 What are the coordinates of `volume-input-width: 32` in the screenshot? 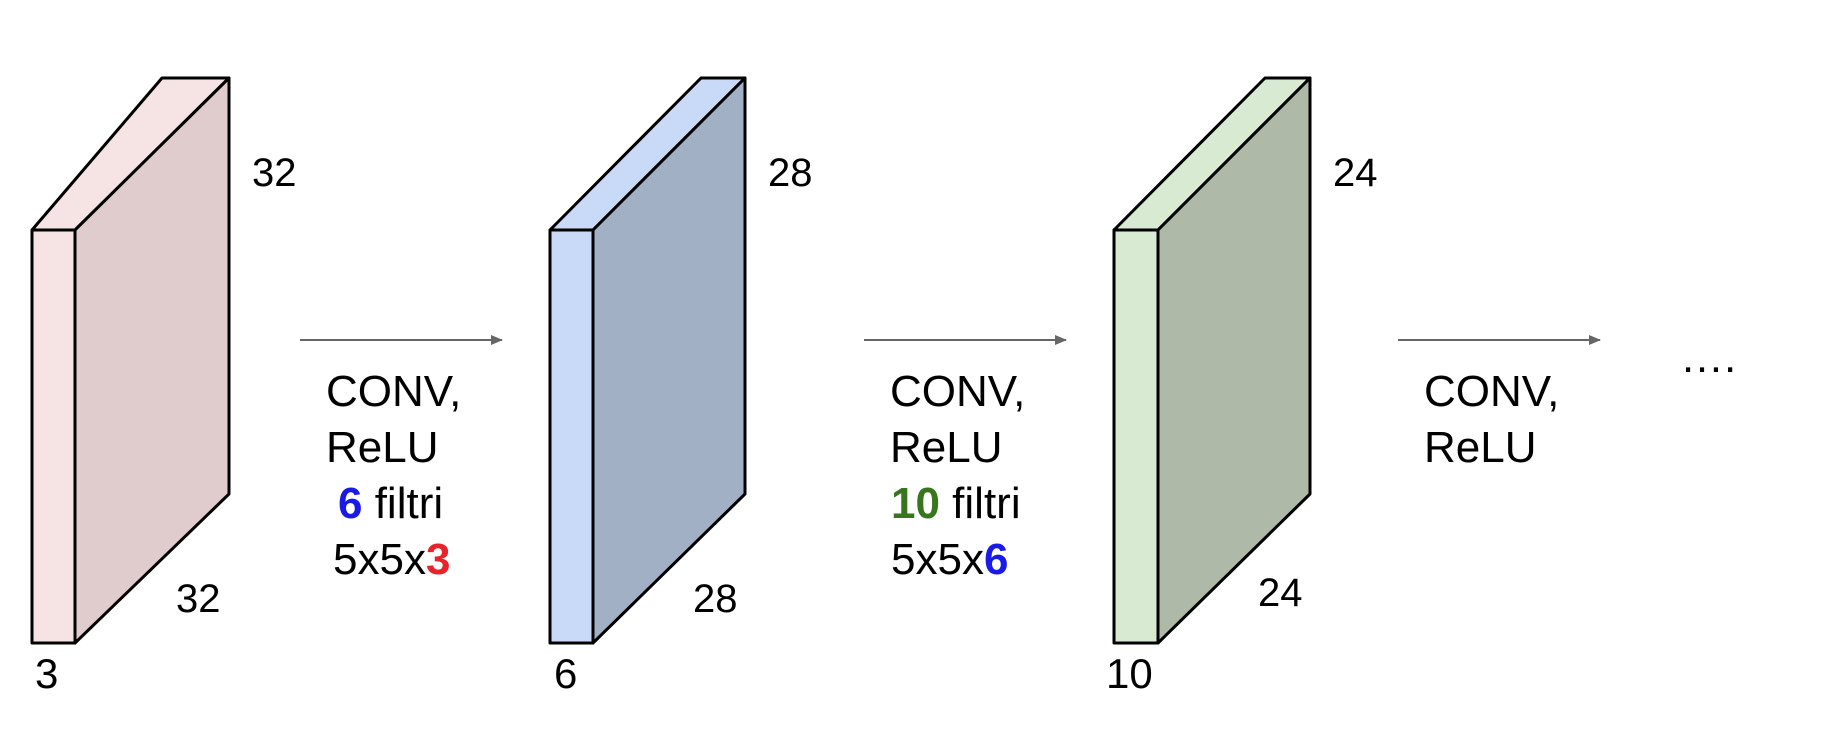 It's located at (198, 599).